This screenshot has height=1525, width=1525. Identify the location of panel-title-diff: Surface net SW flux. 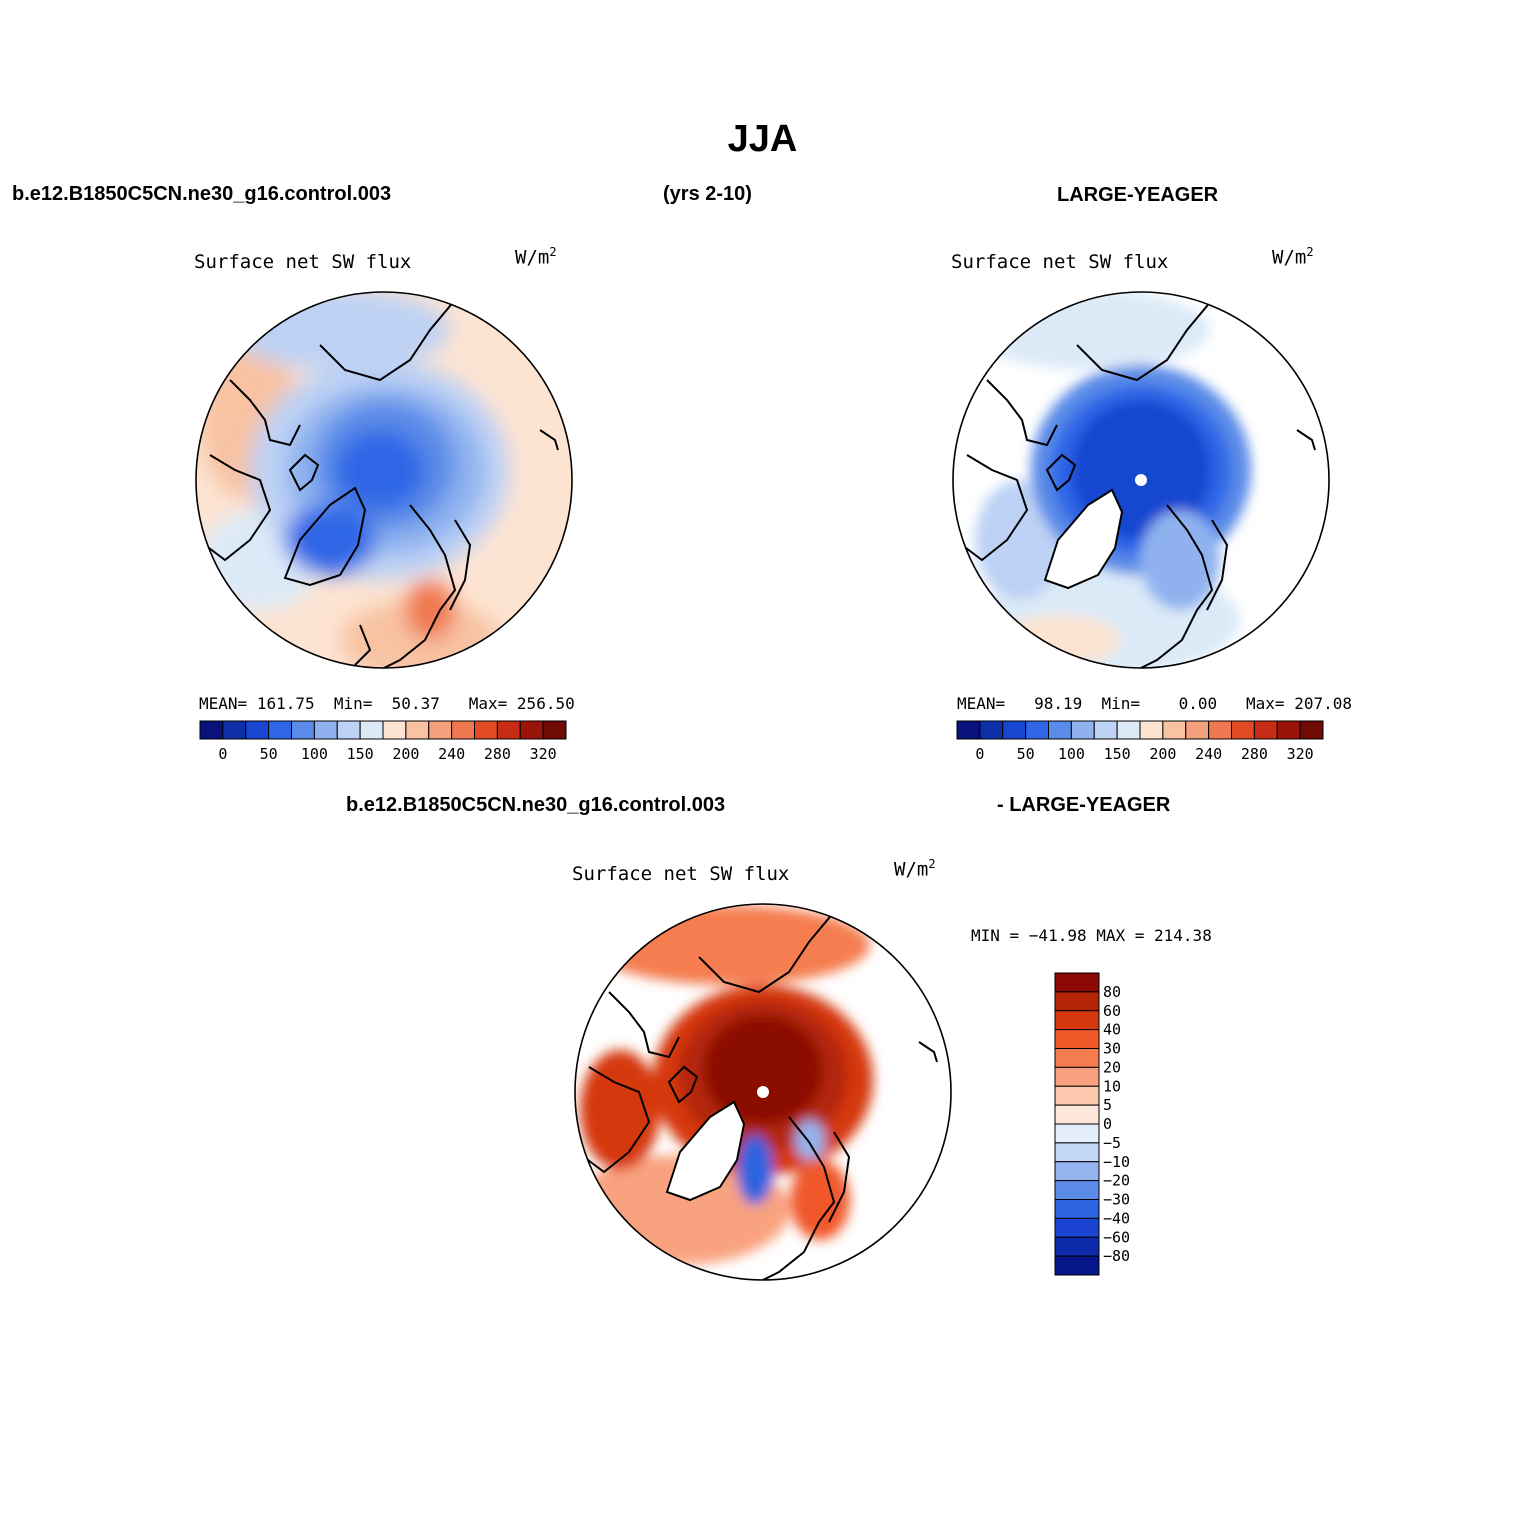
(681, 874).